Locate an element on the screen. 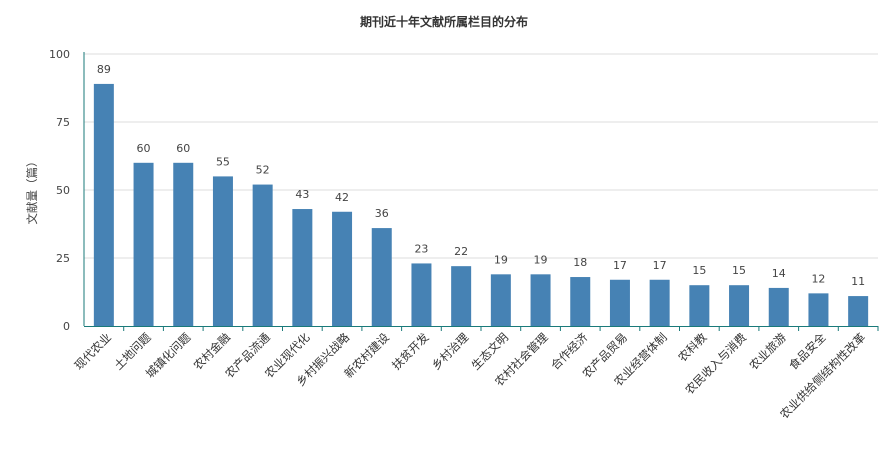 This screenshot has width=888, height=451. data-label: 89 is located at coordinates (104, 69).